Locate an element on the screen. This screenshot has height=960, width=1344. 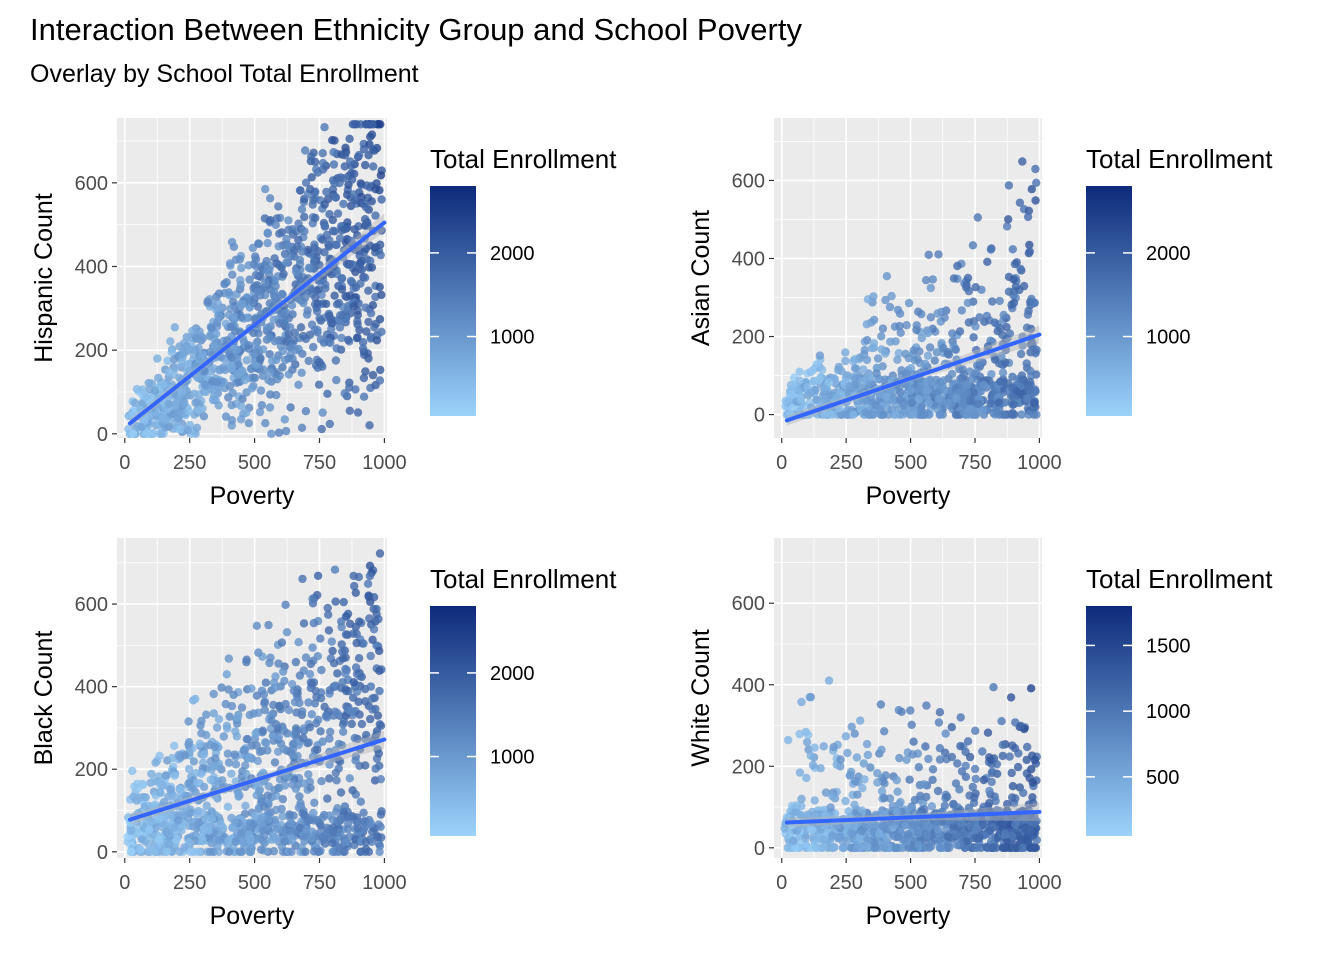
legend-colorbar is located at coordinates (1109, 721).